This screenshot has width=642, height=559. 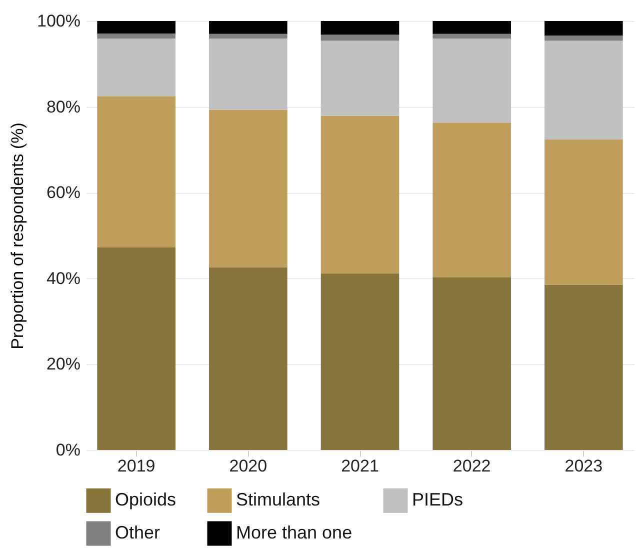 I want to click on y-axis-title: Proportion of respondents (%), so click(x=18, y=236).